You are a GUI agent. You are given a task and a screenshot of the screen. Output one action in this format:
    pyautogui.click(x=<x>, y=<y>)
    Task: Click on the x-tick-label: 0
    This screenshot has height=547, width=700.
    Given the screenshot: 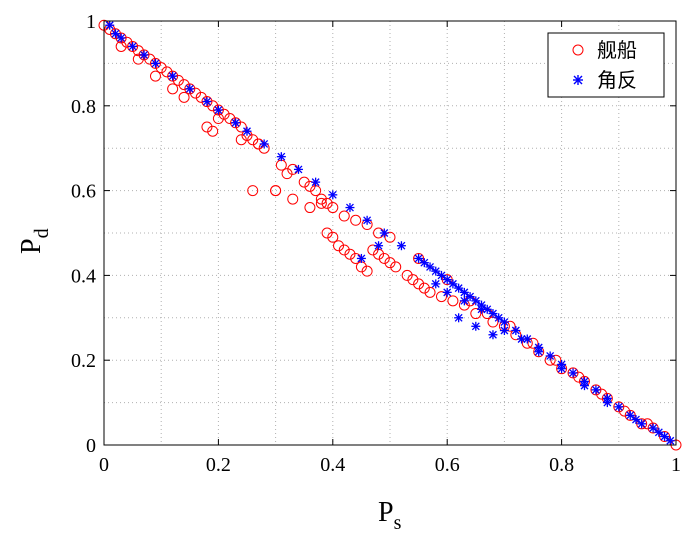 What is the action you would take?
    pyautogui.click(x=104, y=465)
    